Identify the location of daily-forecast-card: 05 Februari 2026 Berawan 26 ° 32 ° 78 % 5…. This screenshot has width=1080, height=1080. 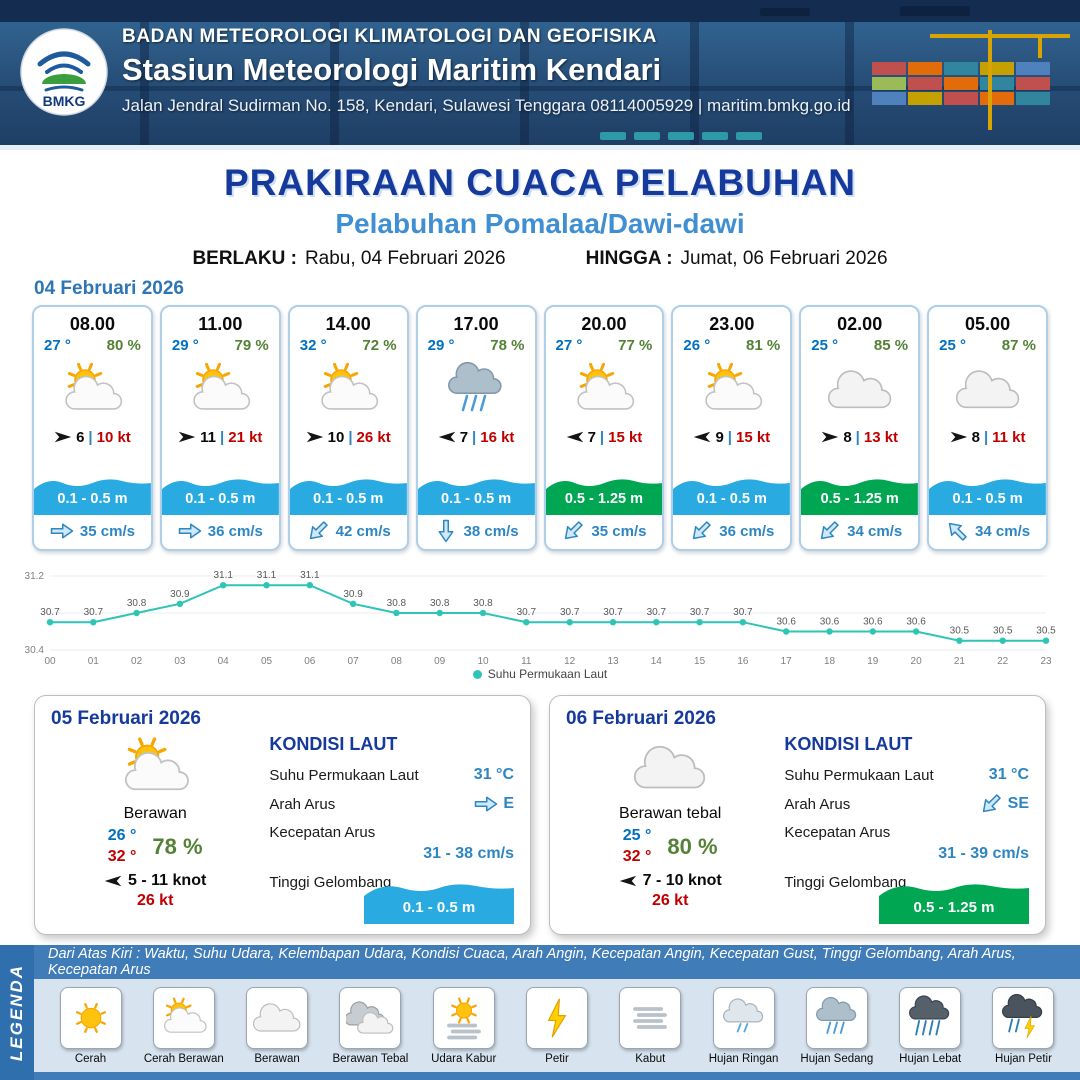
(282, 815).